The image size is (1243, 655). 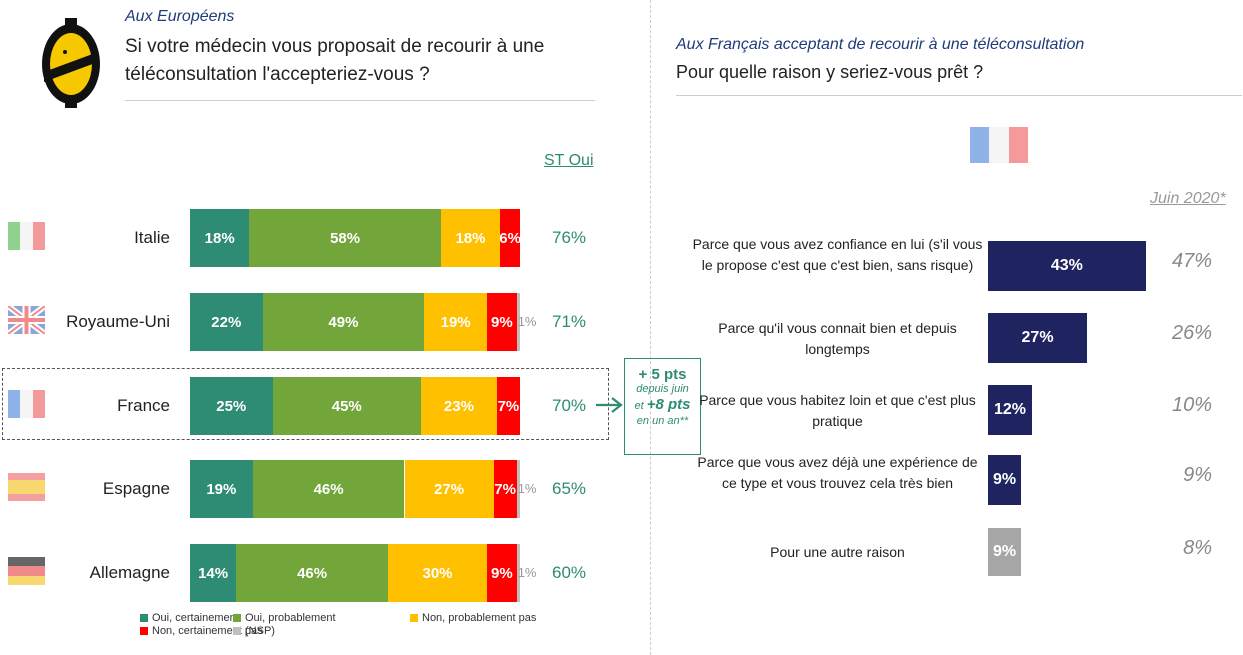 What do you see at coordinates (213, 573) in the screenshot?
I see `bar-segment: 14%` at bounding box center [213, 573].